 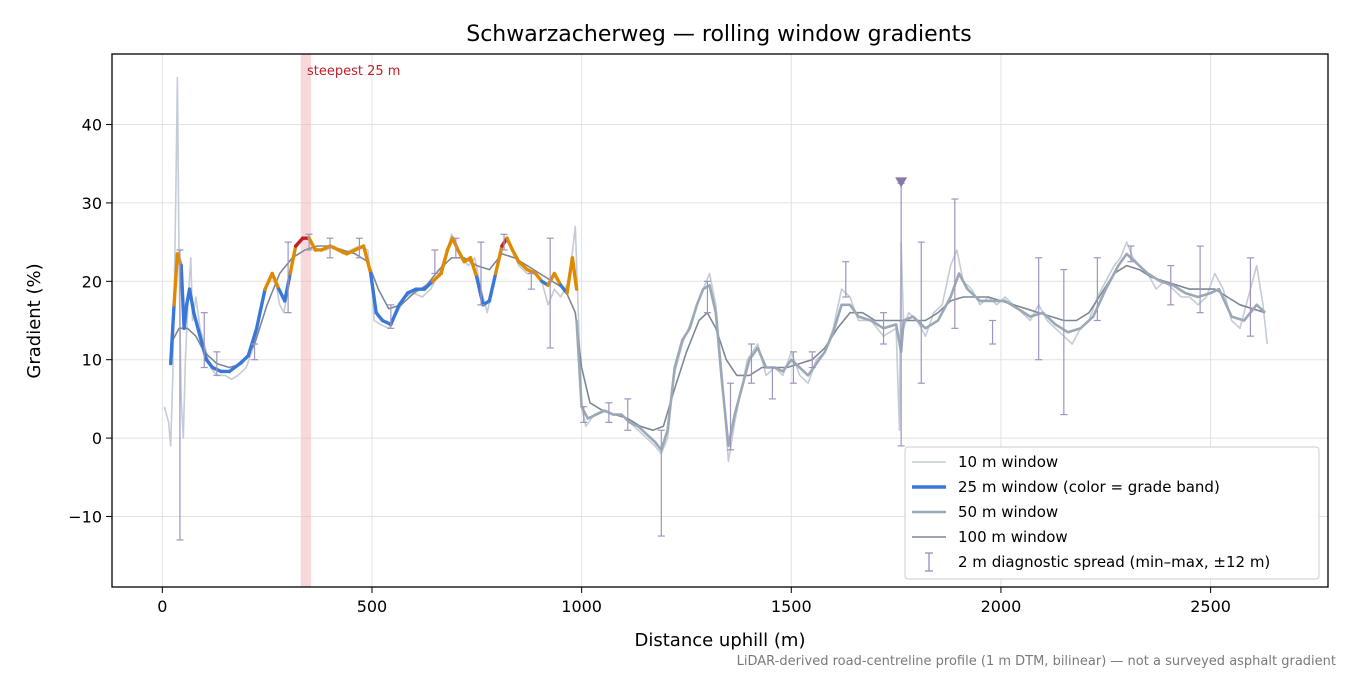 I want to click on legend-label: 10 m window, so click(x=1008, y=462).